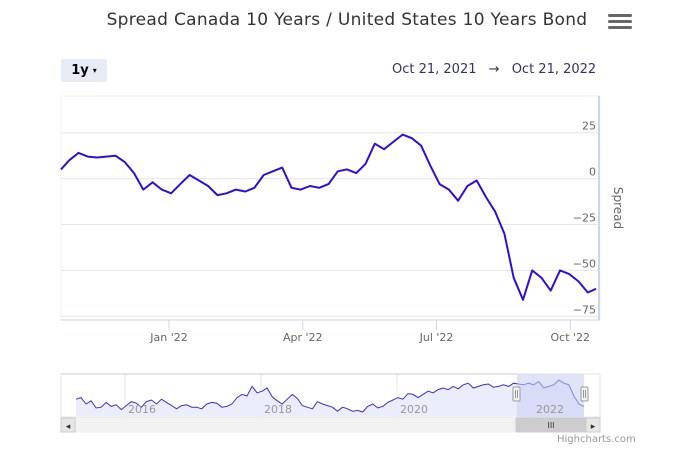 The width and height of the screenshot is (687, 454). I want to click on y-tick-label: −25, so click(584, 218).